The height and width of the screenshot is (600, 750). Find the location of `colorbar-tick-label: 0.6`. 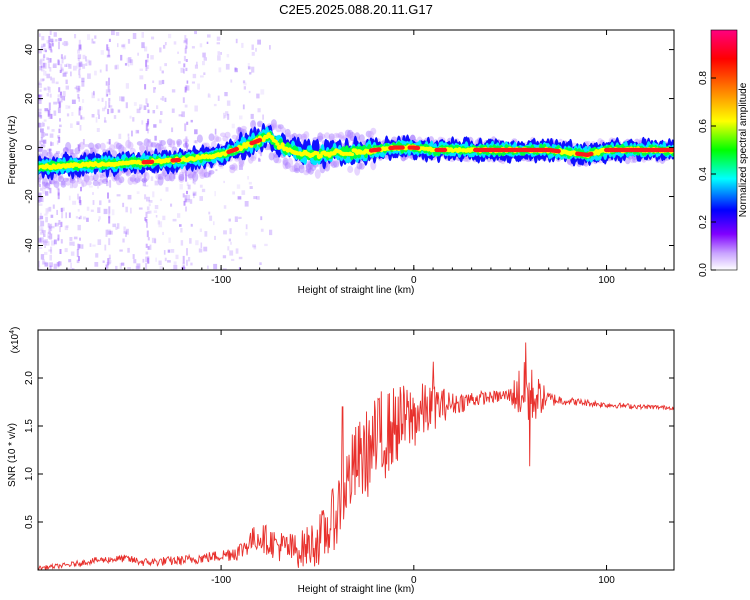

colorbar-tick-label: 0.6 is located at coordinates (703, 126).